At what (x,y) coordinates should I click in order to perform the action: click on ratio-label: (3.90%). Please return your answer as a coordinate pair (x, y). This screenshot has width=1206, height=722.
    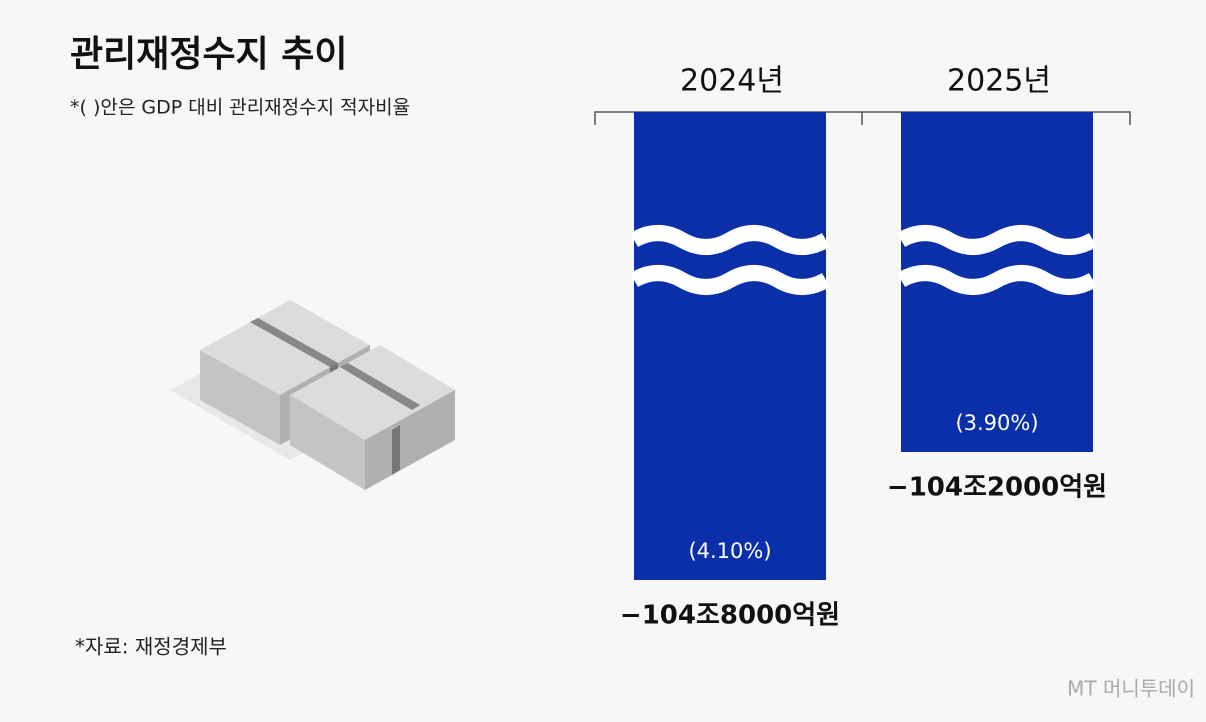
    Looking at the image, I should click on (996, 423).